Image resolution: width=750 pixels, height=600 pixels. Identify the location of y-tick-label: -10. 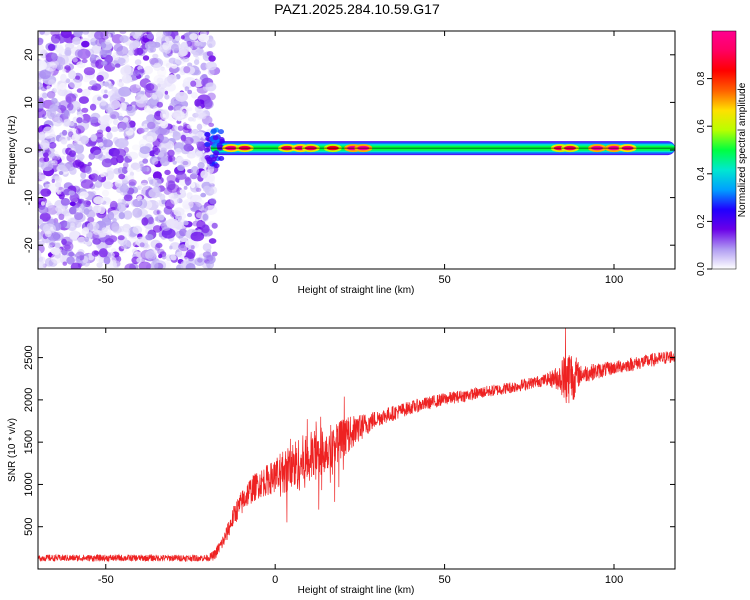
(29, 198).